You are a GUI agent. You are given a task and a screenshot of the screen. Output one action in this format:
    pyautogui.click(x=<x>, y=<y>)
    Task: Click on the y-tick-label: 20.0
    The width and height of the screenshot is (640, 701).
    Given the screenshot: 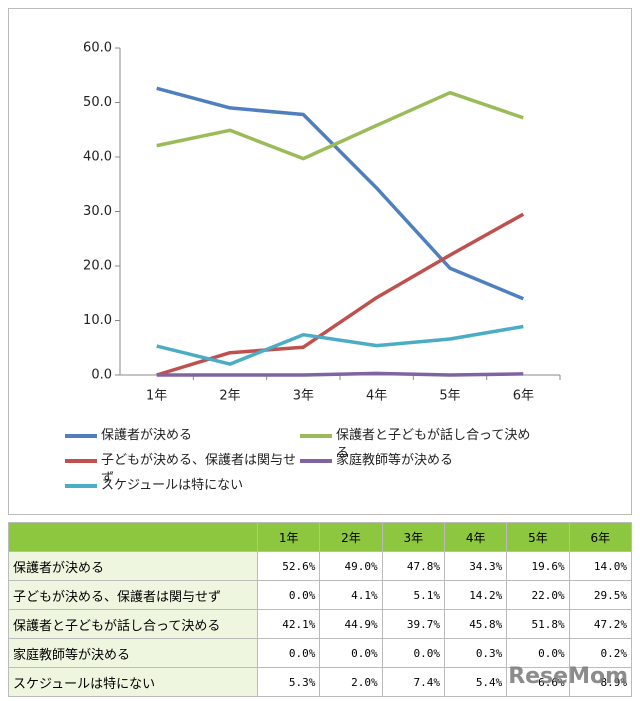 What is the action you would take?
    pyautogui.click(x=97, y=266)
    